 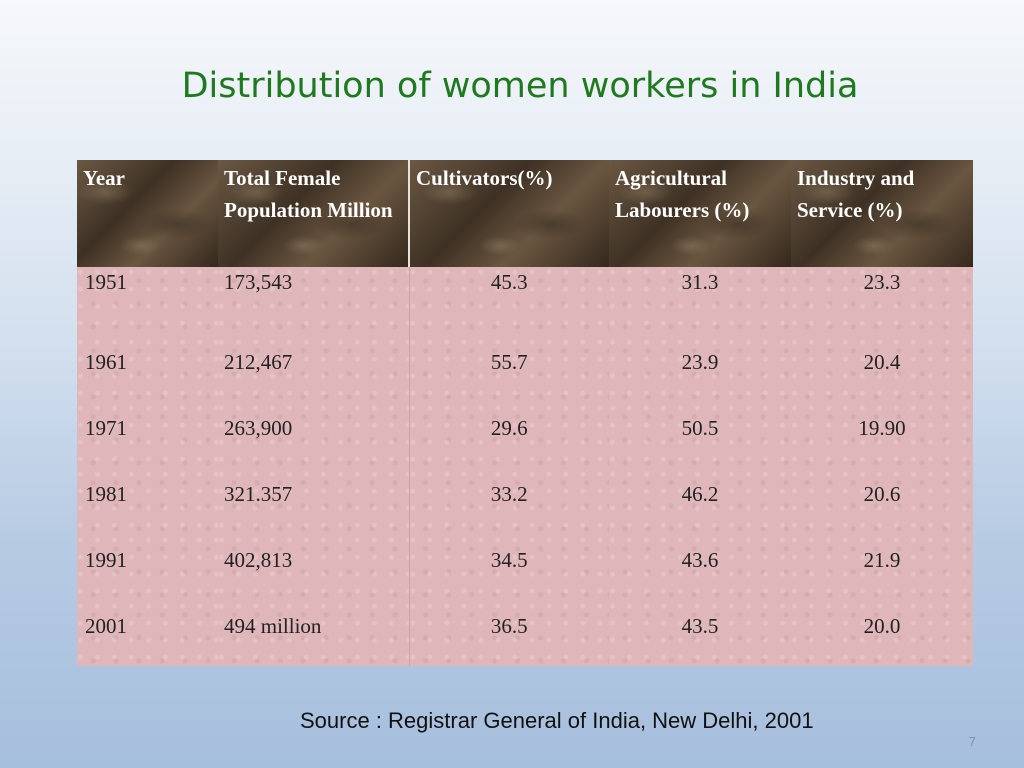 What do you see at coordinates (147, 436) in the screenshot?
I see `cell-year: 1971` at bounding box center [147, 436].